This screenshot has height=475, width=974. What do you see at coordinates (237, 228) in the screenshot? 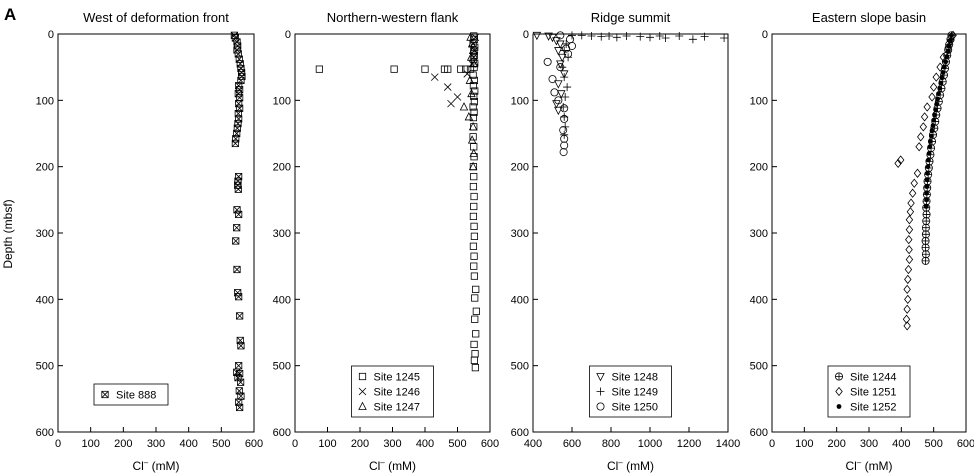
I see `data-point-box` at bounding box center [237, 228].